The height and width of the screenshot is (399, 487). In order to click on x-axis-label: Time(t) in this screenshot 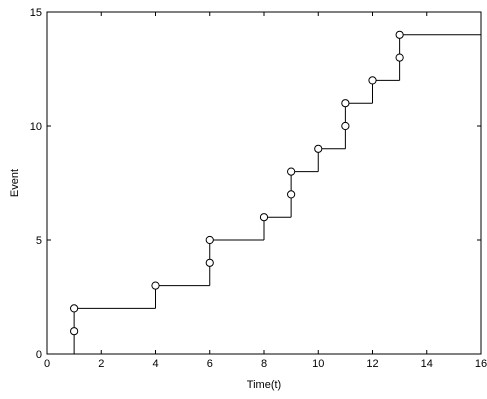, I will do `click(264, 385)`.